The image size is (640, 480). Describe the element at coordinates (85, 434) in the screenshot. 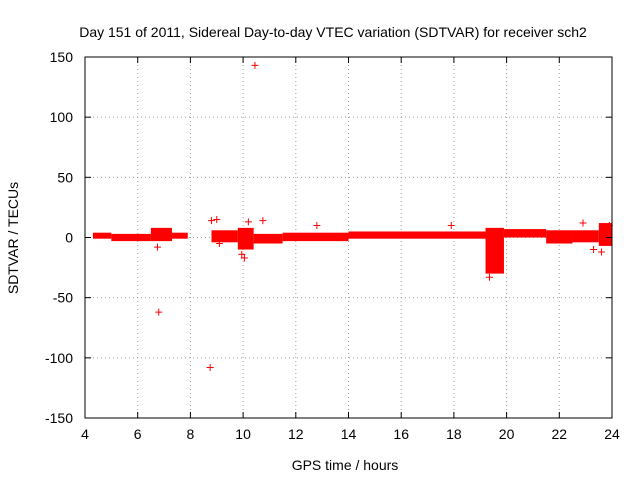

I see `x-tick-label: 4` at that location.